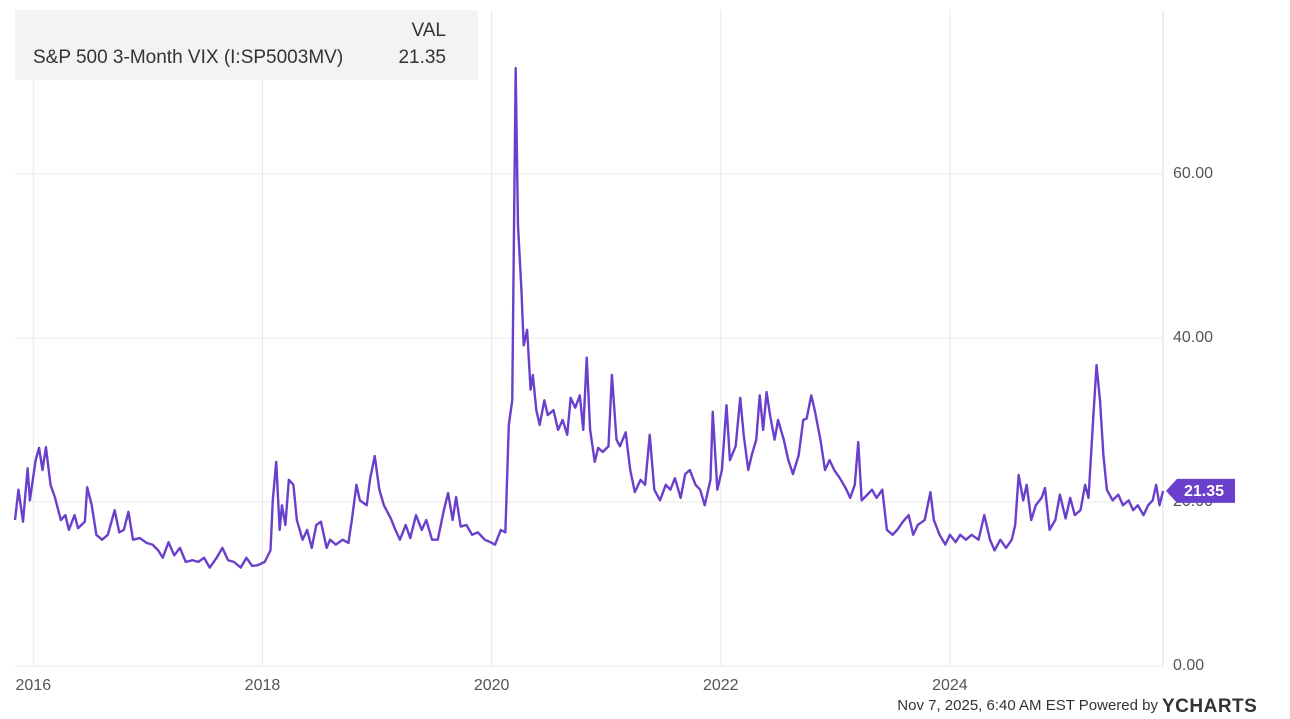  Describe the element at coordinates (721, 685) in the screenshot. I see `x-tick-label: 2022` at that location.